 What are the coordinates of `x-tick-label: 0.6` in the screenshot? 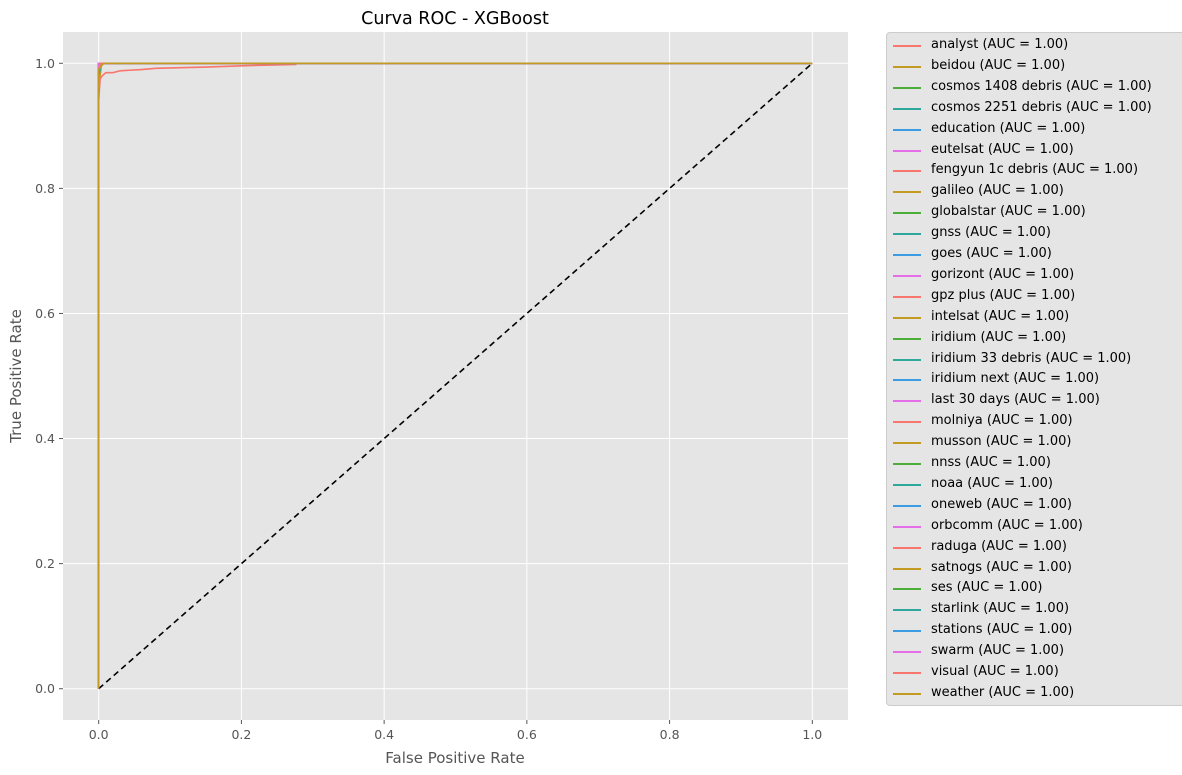 It's located at (527, 734).